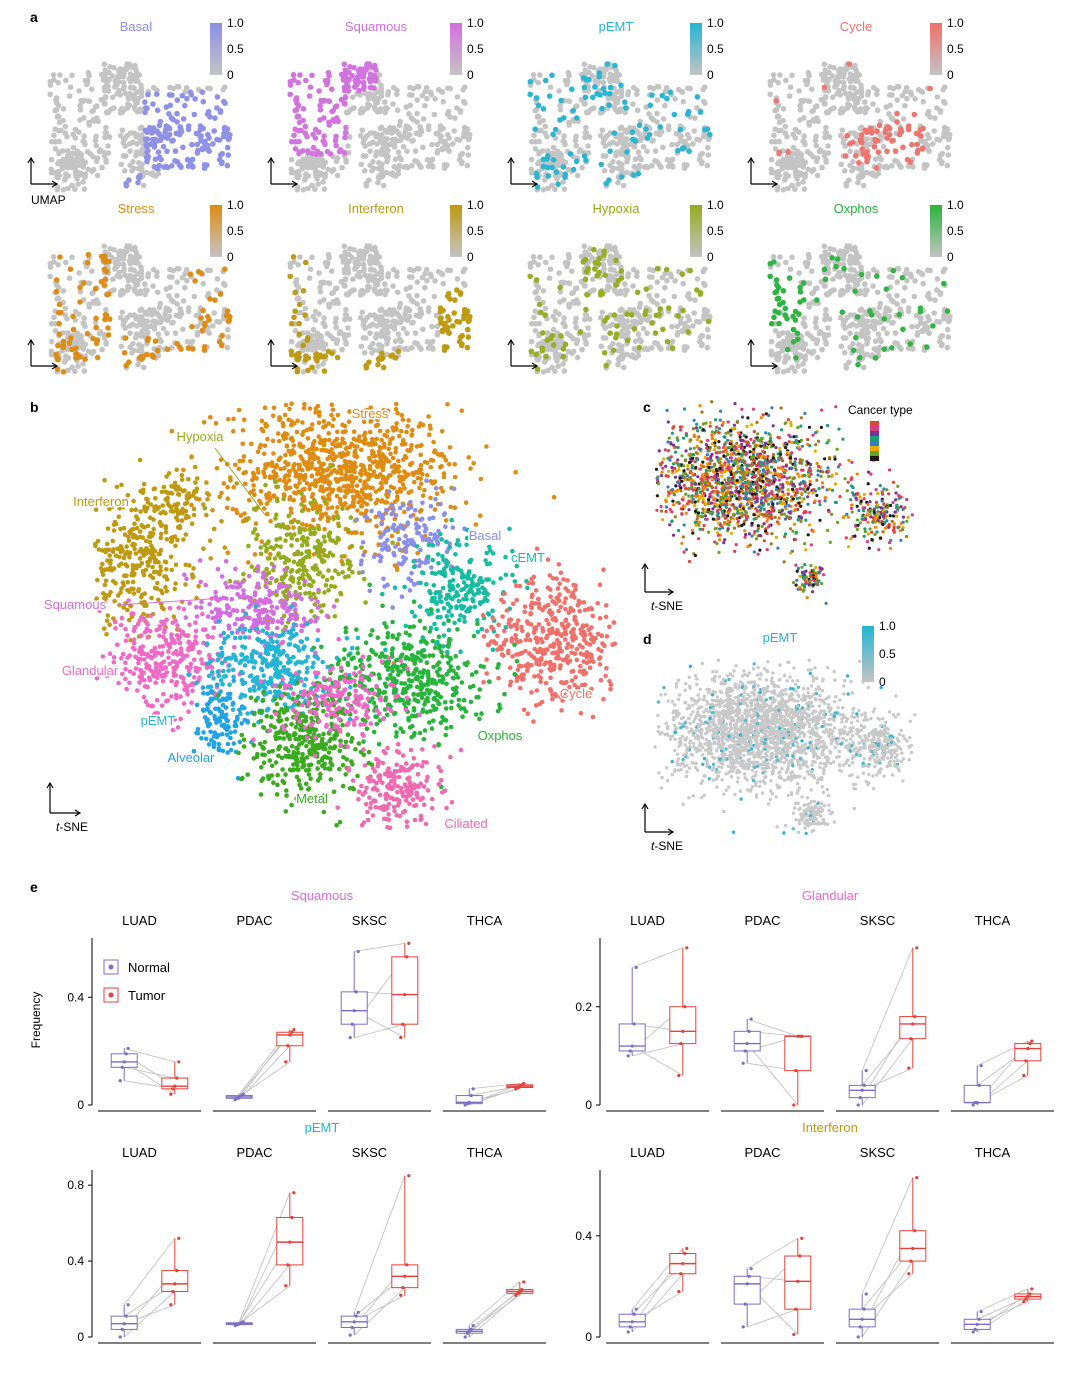 The height and width of the screenshot is (1374, 1080). I want to click on color-scale-bar, so click(216, 231).